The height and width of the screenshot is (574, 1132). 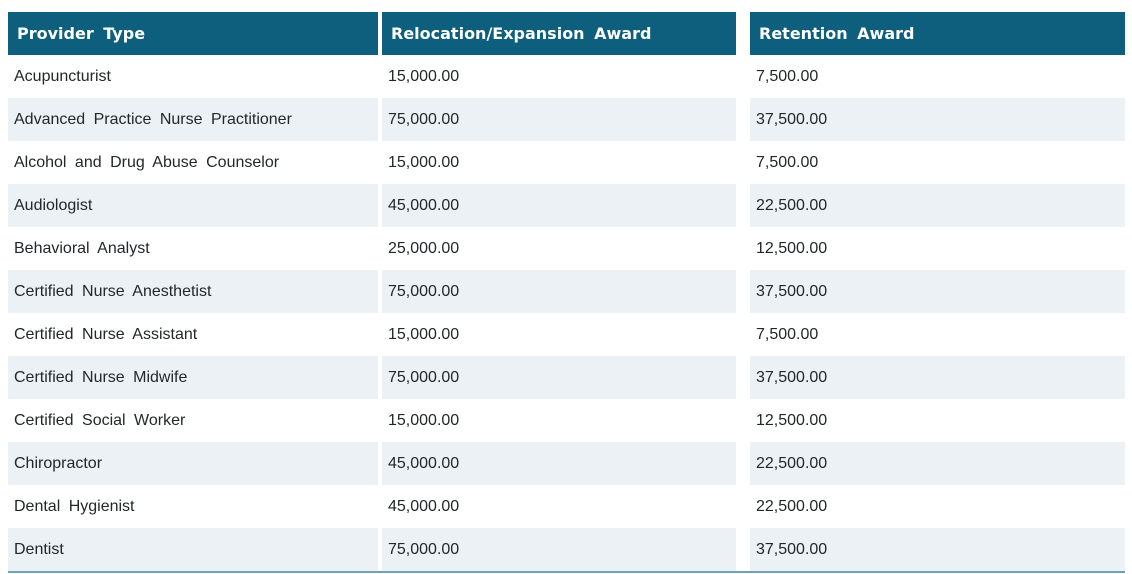 What do you see at coordinates (193, 463) in the screenshot?
I see `provider-type-cell: Chiropractor` at bounding box center [193, 463].